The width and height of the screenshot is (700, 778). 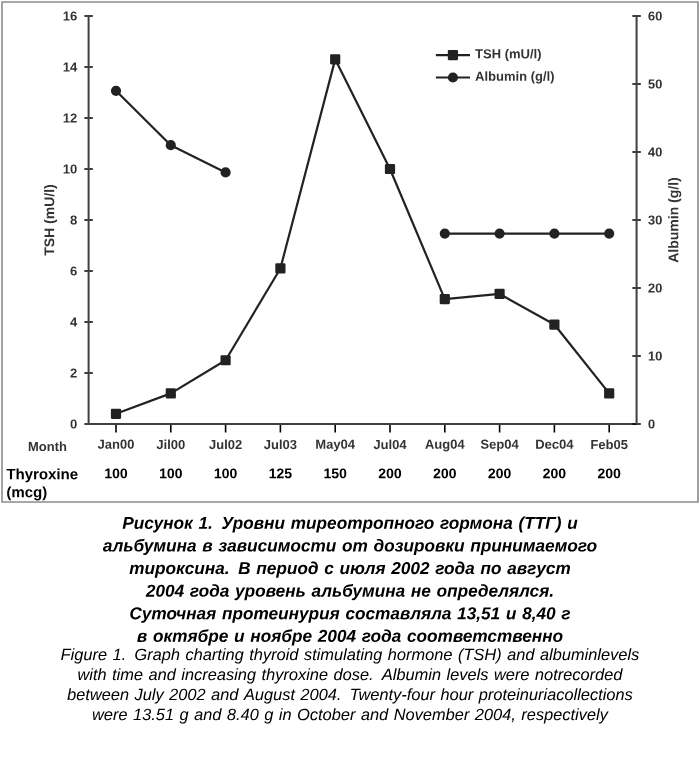 What do you see at coordinates (349, 581) in the screenshot?
I see `text: Рисунок 1. Уровни тиреотропного гормона (ТТГ) и альбумина в зависимости от дозировки принимаемого тироксина. В период с июля 2002 года по август 2004 года уровень альбумина не определялся. Суточная протеинурия составляла 13,51 и 8,40 г в октябре и ноябре 2004 года соответственно` at bounding box center [349, 581].